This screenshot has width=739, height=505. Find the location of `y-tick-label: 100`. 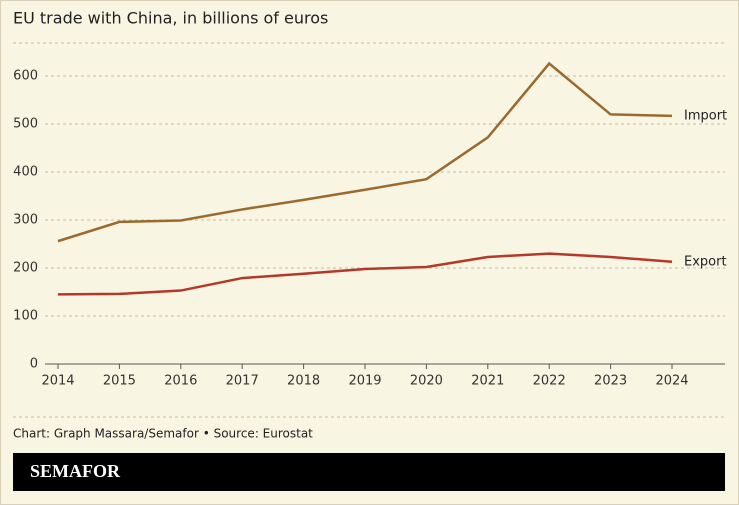

y-tick-label: 100 is located at coordinates (25, 316).